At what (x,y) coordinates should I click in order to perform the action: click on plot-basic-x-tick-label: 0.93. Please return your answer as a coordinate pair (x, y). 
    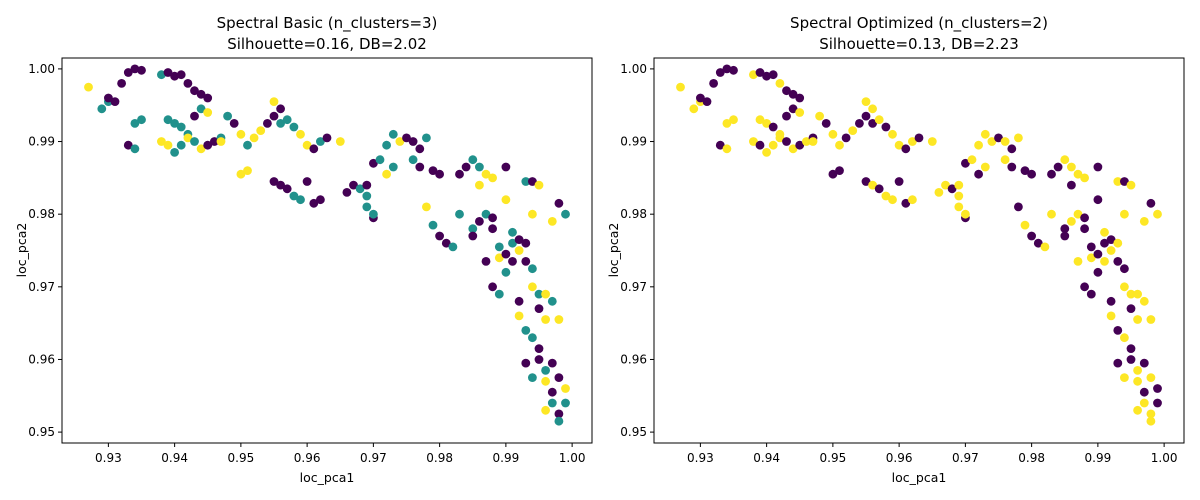
    Looking at the image, I should click on (108, 458).